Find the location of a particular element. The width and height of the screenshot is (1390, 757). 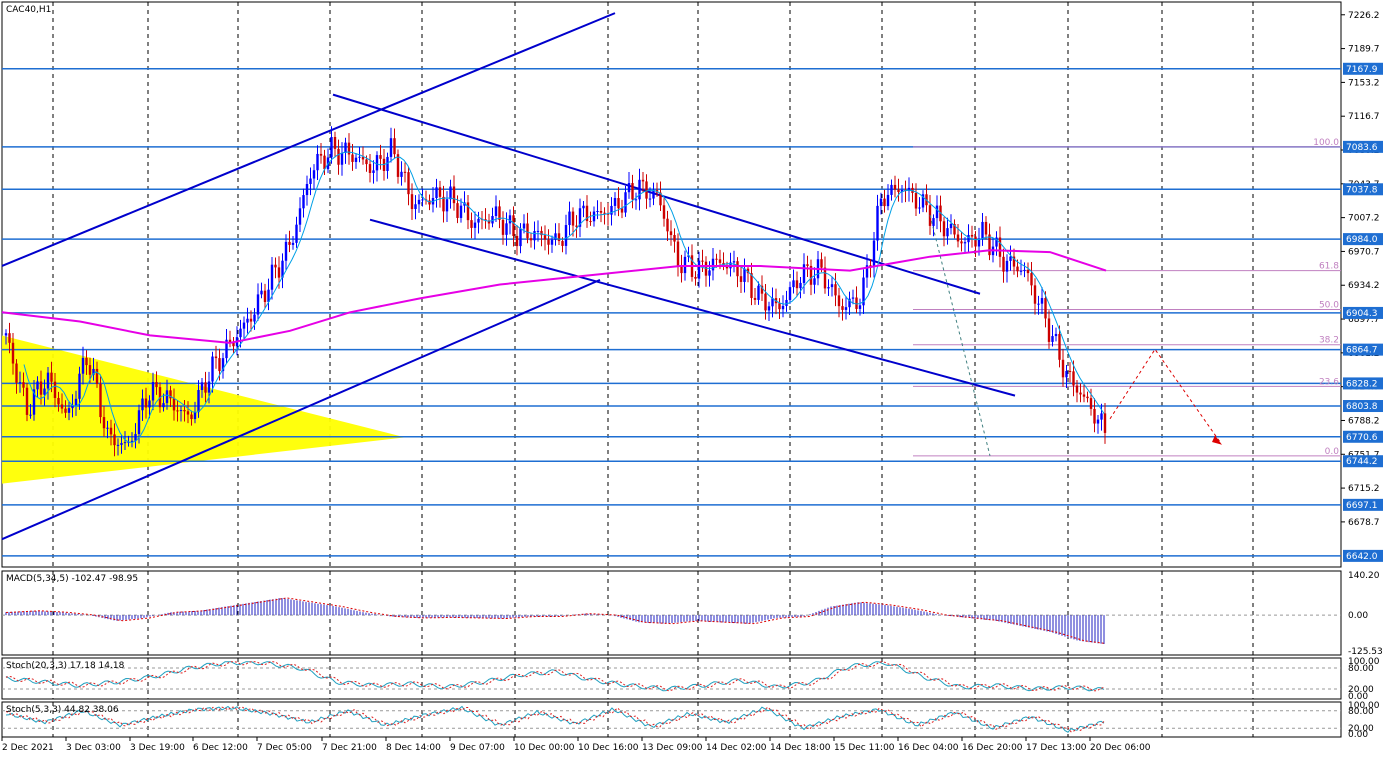

level-tag-label: 6864.7 is located at coordinates (1362, 351).